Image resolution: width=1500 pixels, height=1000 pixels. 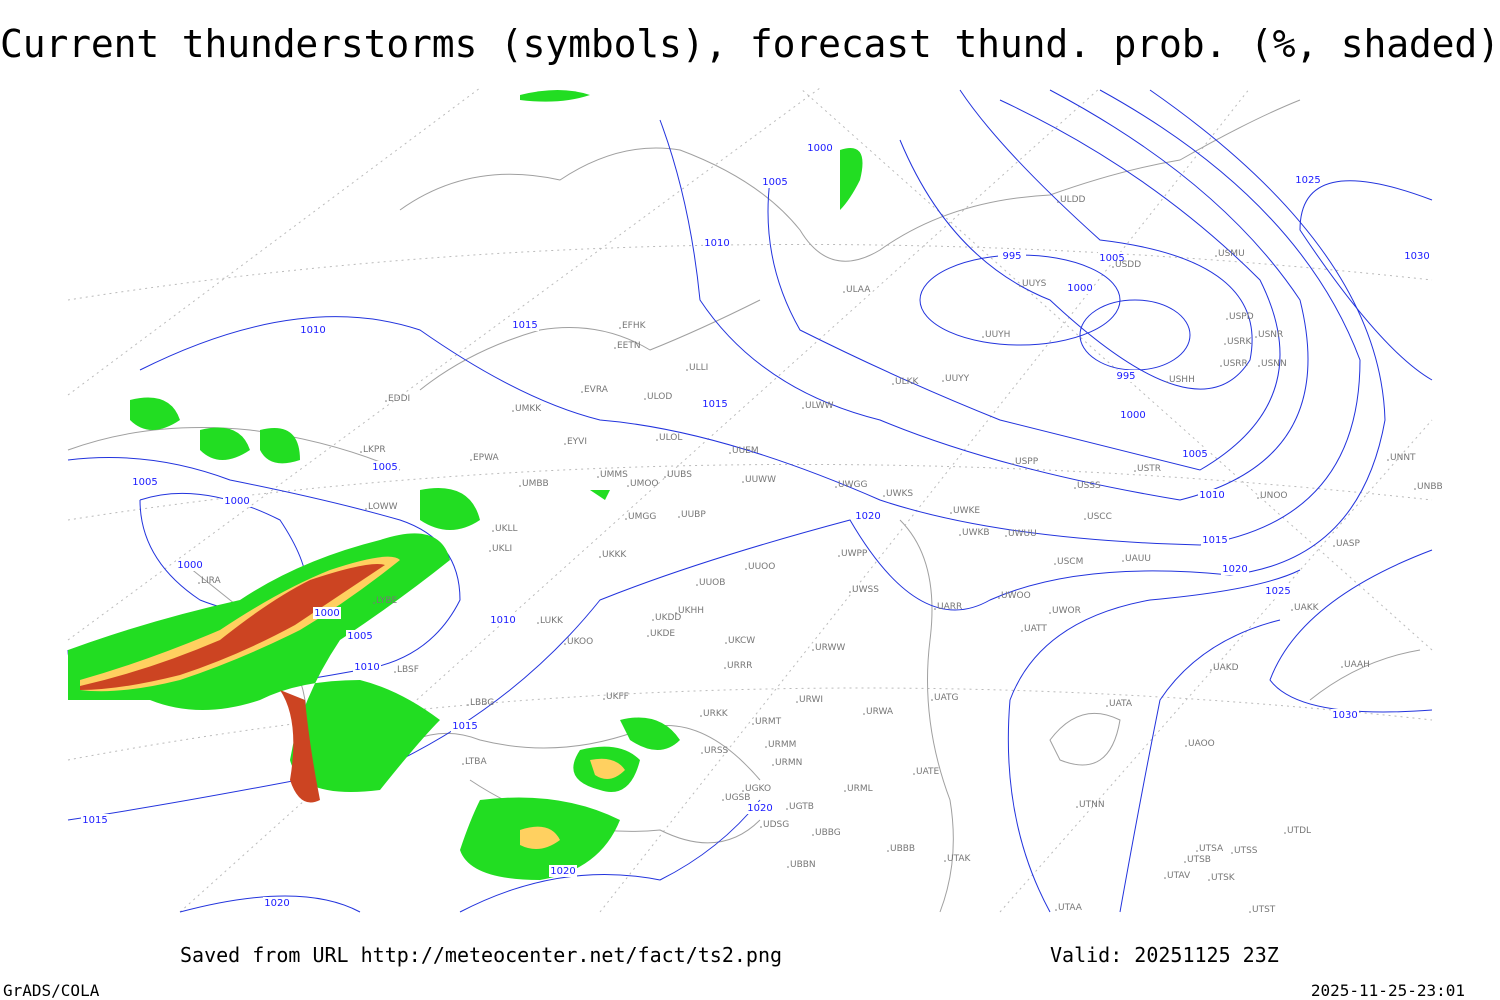 I want to click on station-code: UTSB, so click(x=1199, y=860).